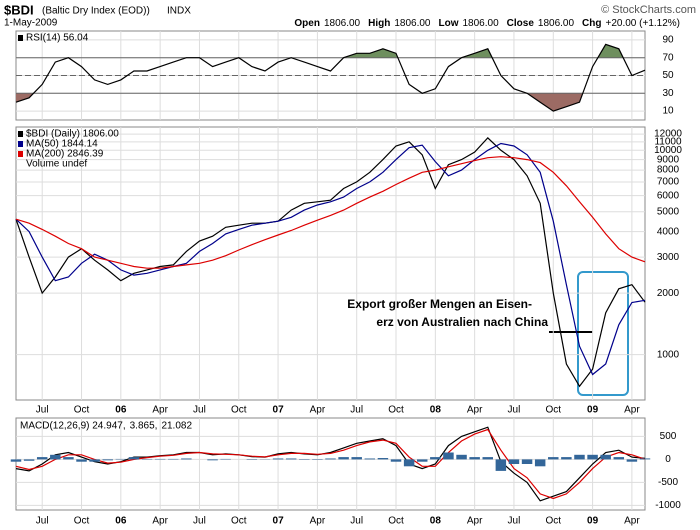 The image size is (700, 530). Describe the element at coordinates (668, 482) in the screenshot. I see `y-tick-label: -500` at that location.